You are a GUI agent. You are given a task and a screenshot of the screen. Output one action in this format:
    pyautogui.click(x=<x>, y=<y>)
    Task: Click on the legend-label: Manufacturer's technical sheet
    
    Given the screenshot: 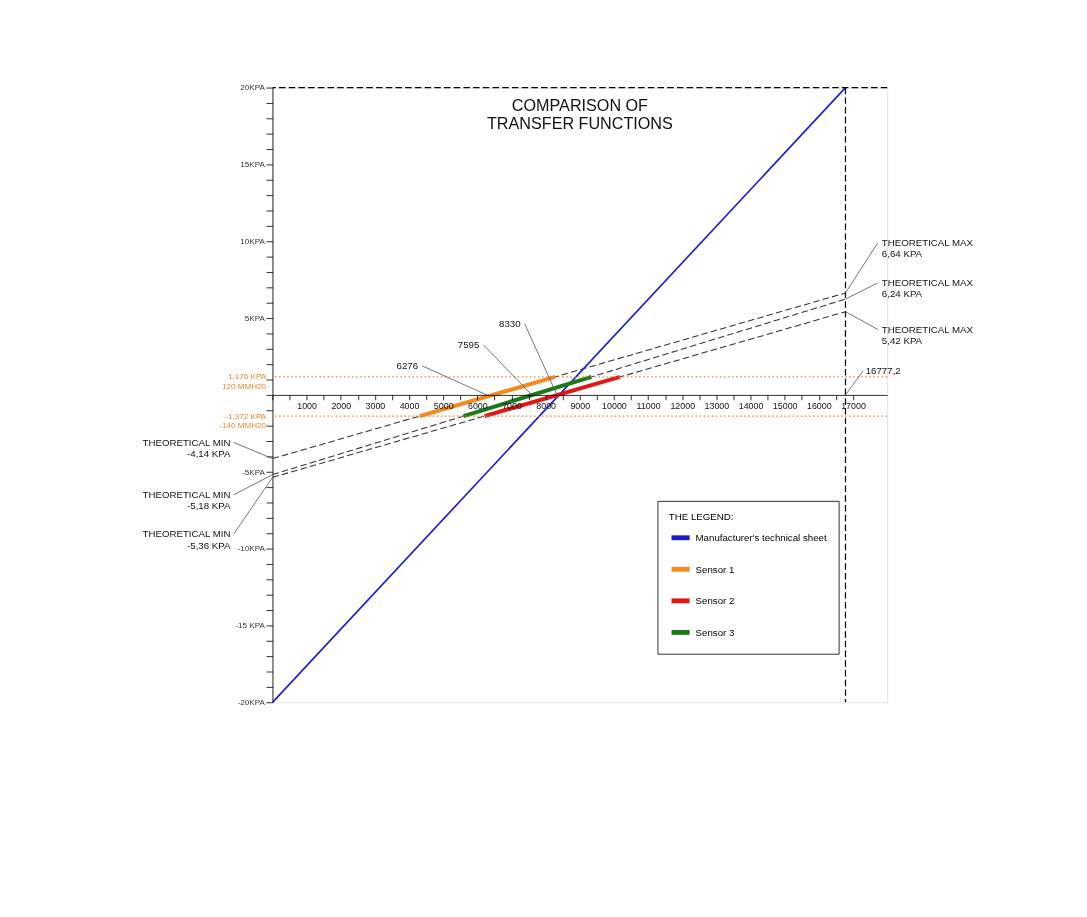 What is the action you would take?
    pyautogui.click(x=761, y=537)
    